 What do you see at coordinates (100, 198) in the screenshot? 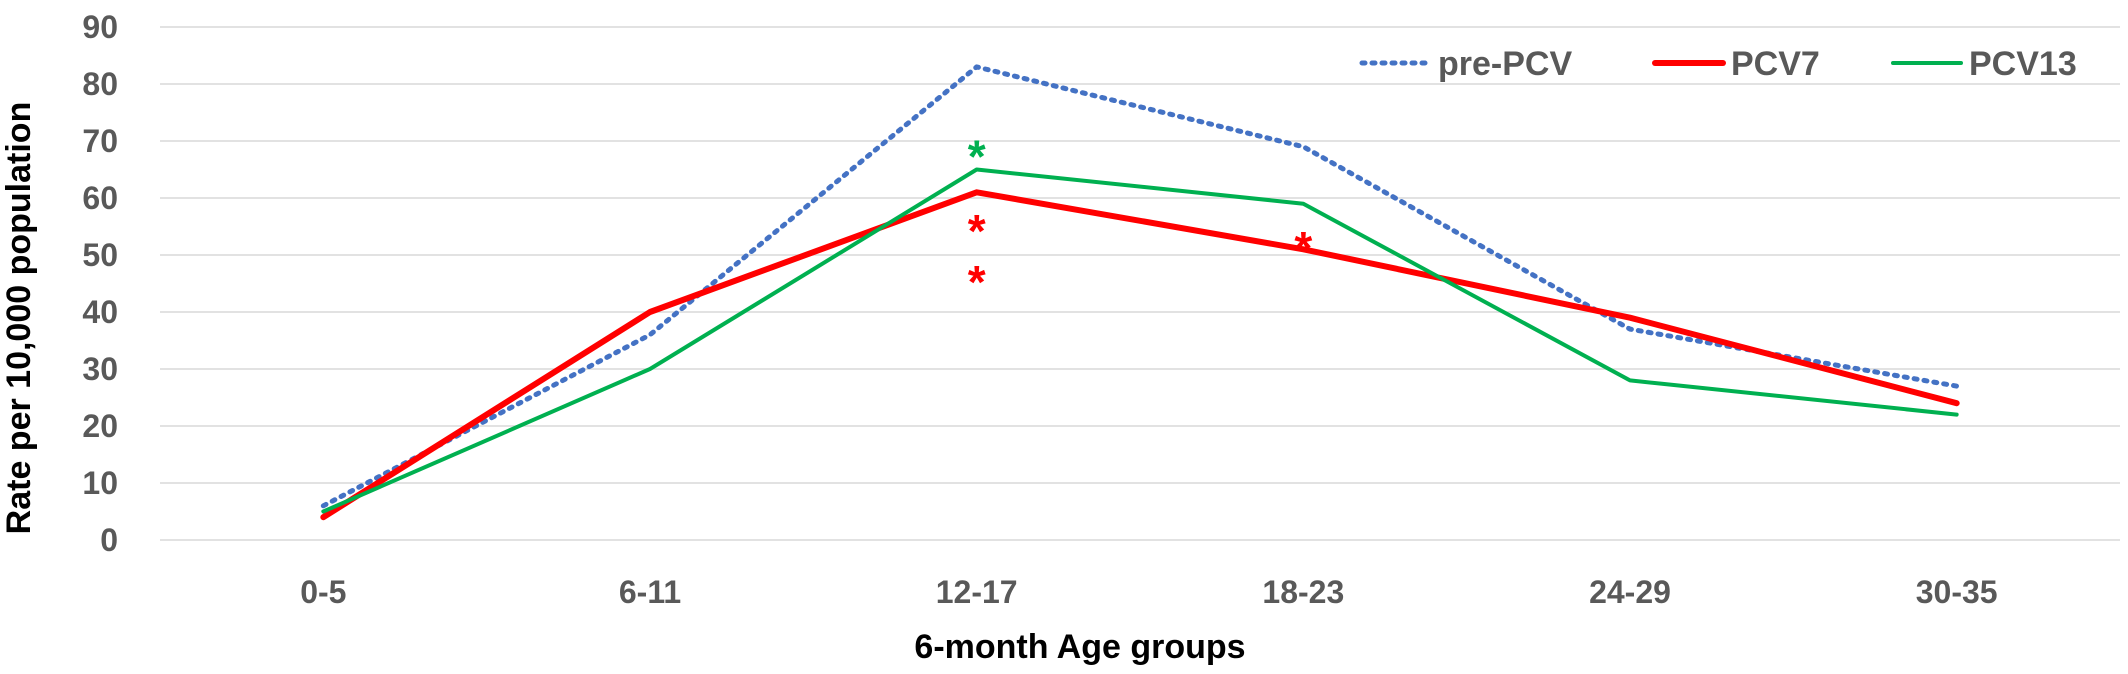
I see `y-tick-label: 60` at bounding box center [100, 198].